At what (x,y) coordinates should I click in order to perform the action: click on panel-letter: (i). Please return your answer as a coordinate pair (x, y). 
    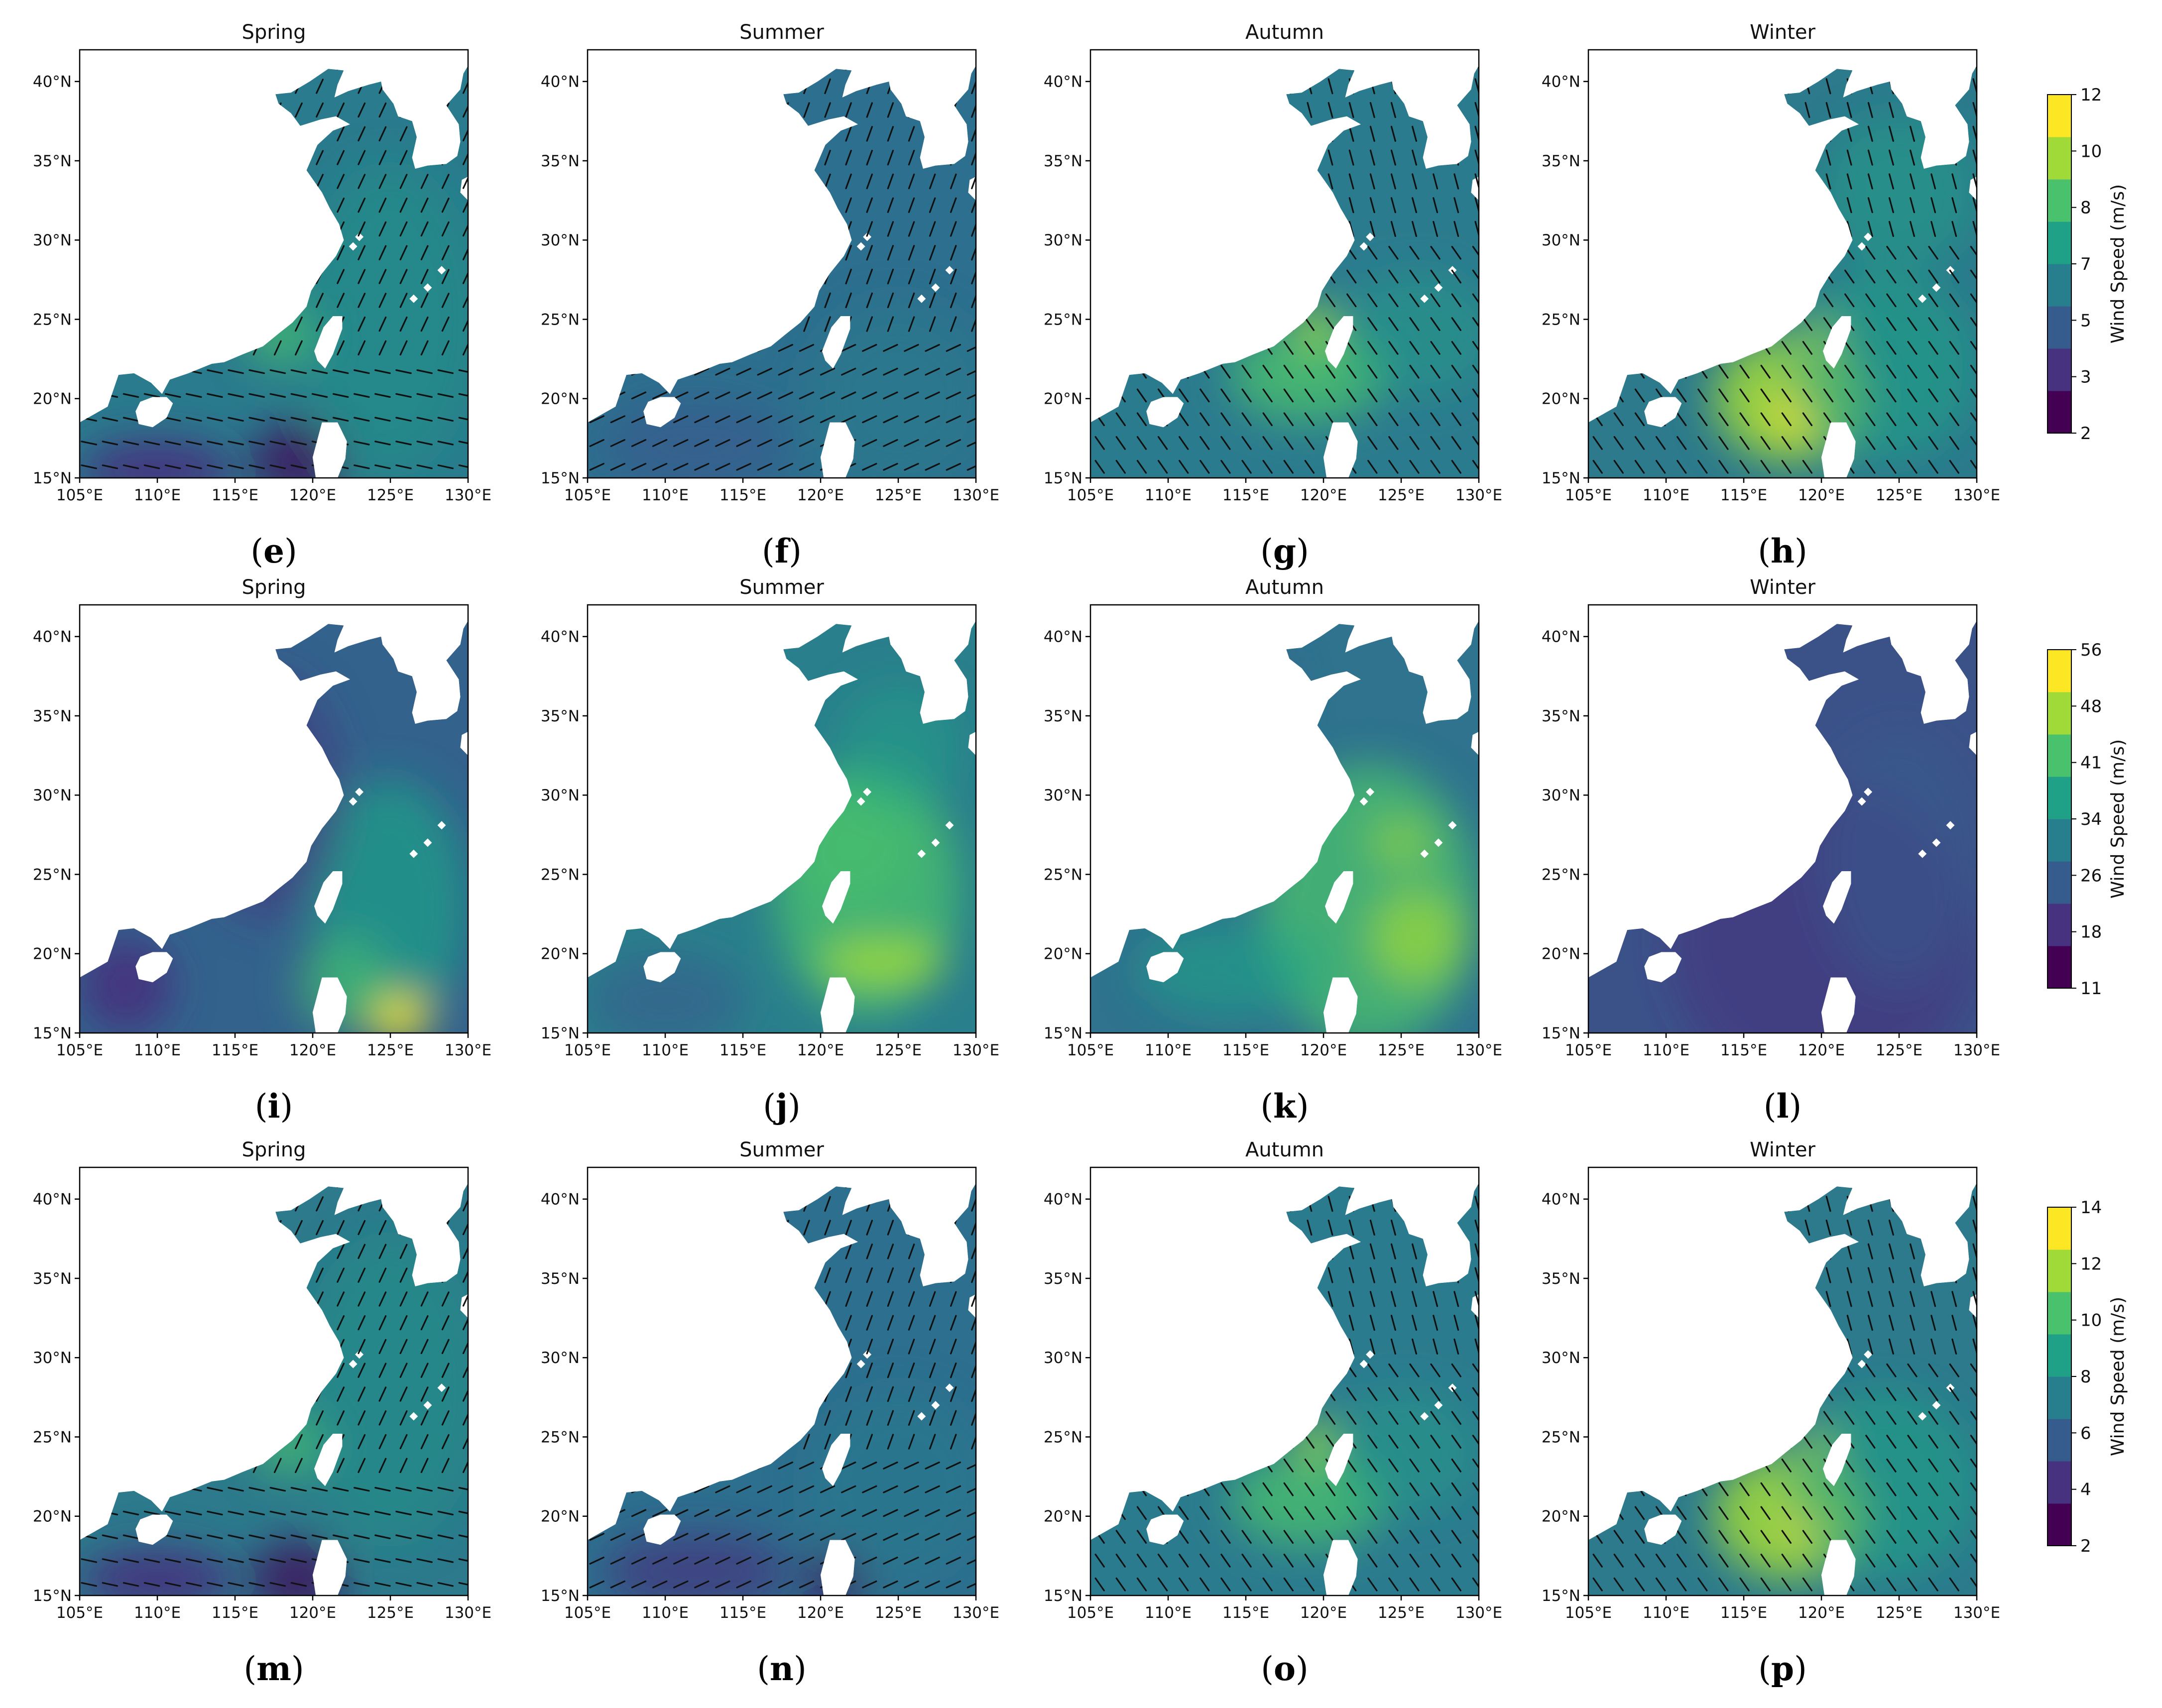
    Looking at the image, I should click on (274, 1106).